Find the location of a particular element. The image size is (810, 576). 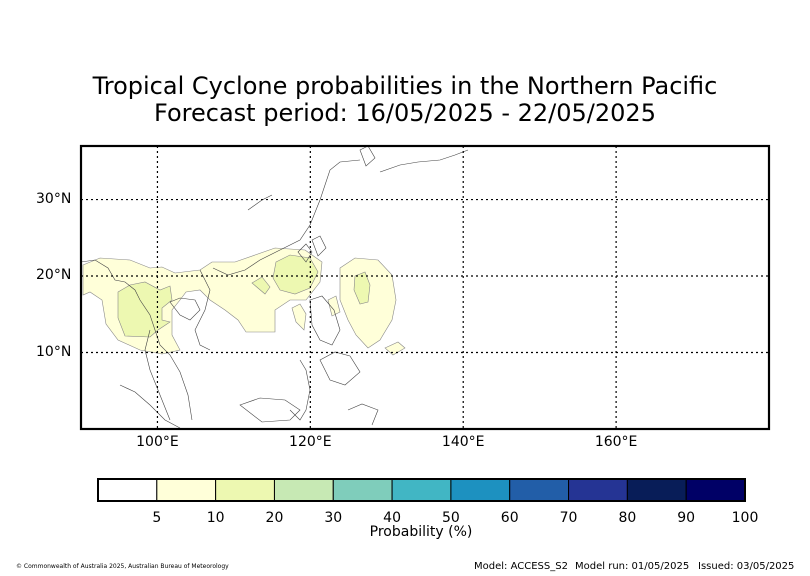

prob-region-5-10-philippine-sea is located at coordinates (368, 303).